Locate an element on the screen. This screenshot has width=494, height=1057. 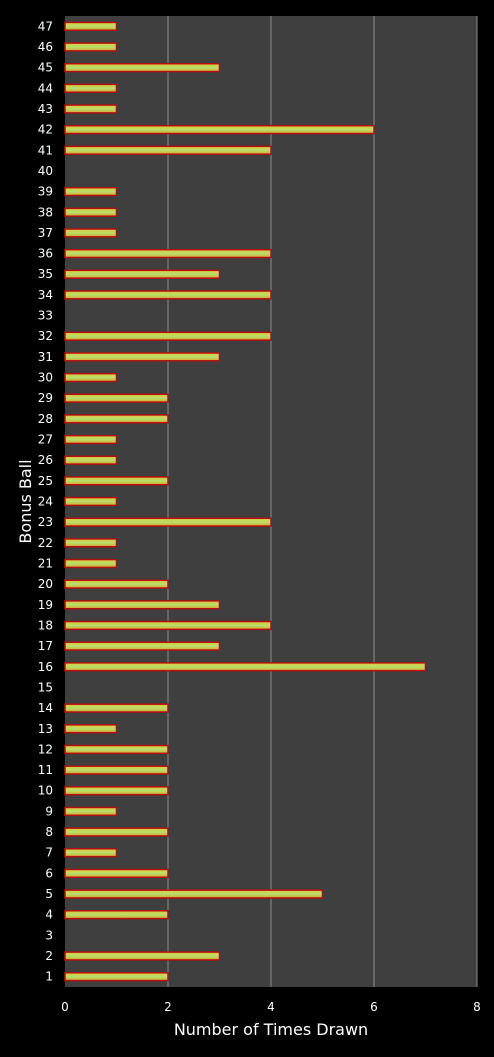
y-tick-label: 45 is located at coordinates (45, 68).